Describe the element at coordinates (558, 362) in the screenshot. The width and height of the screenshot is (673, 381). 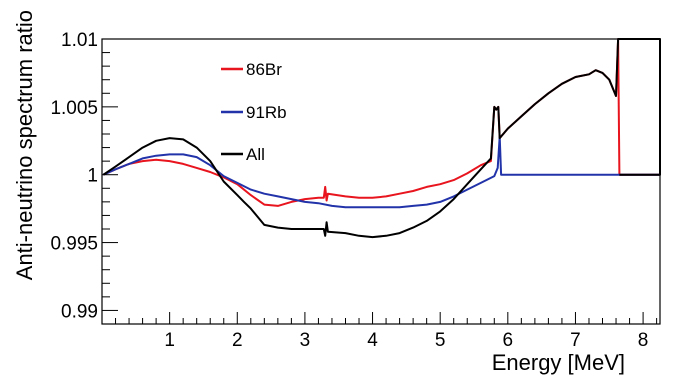
I see `x-axis-title: Energy [MeV]` at that location.